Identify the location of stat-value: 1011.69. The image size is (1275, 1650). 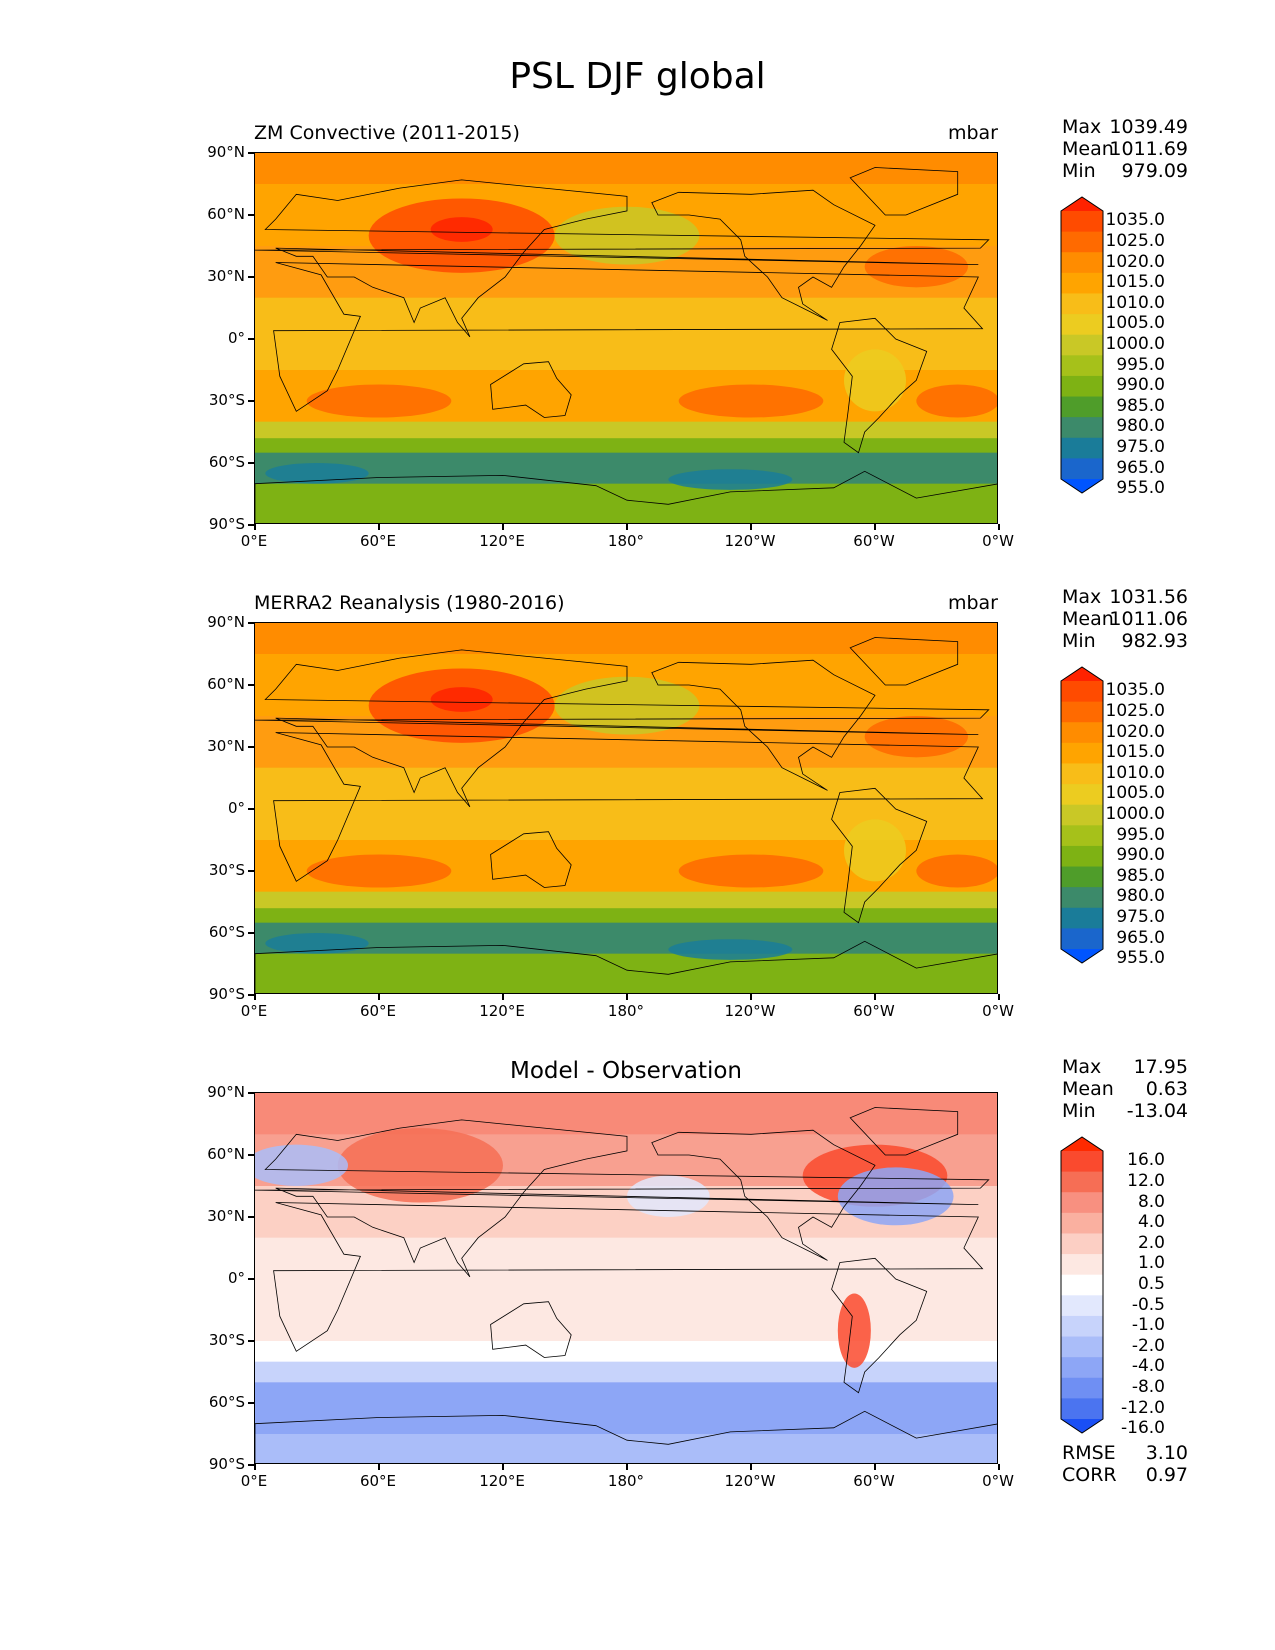
(1148, 149).